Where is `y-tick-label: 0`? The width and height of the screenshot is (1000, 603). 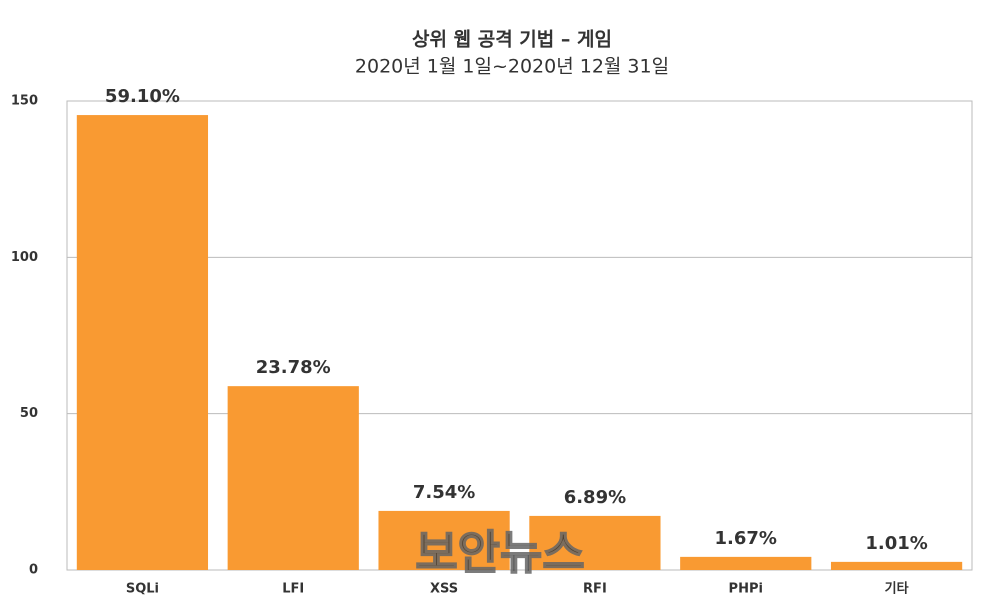 y-tick-label: 0 is located at coordinates (33, 570).